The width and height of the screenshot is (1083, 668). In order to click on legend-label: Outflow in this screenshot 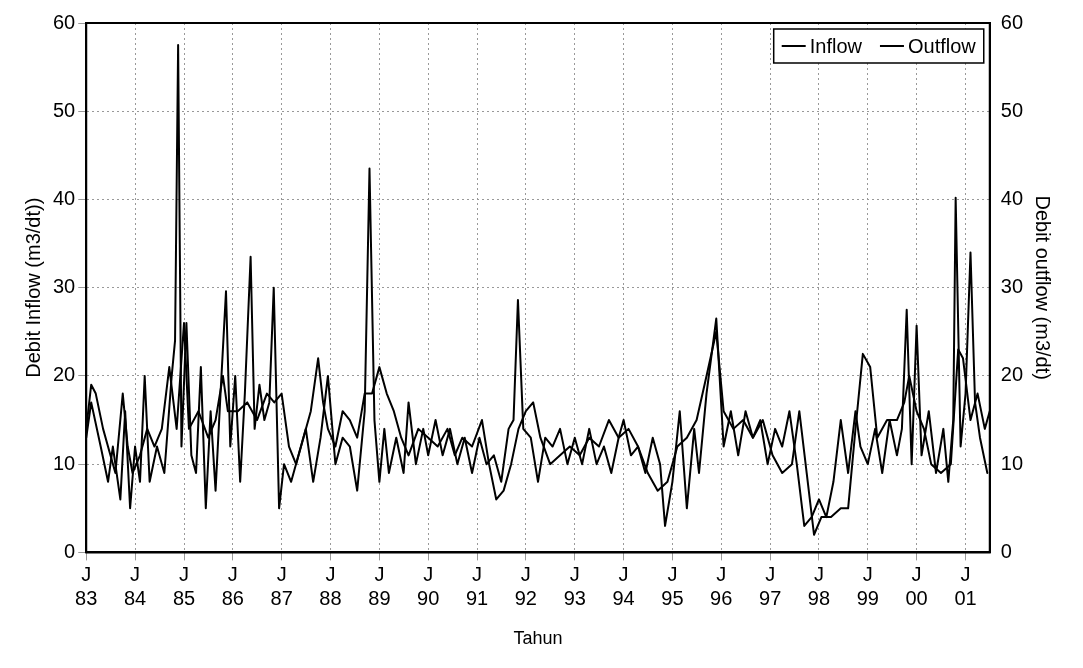, I will do `click(942, 45)`.